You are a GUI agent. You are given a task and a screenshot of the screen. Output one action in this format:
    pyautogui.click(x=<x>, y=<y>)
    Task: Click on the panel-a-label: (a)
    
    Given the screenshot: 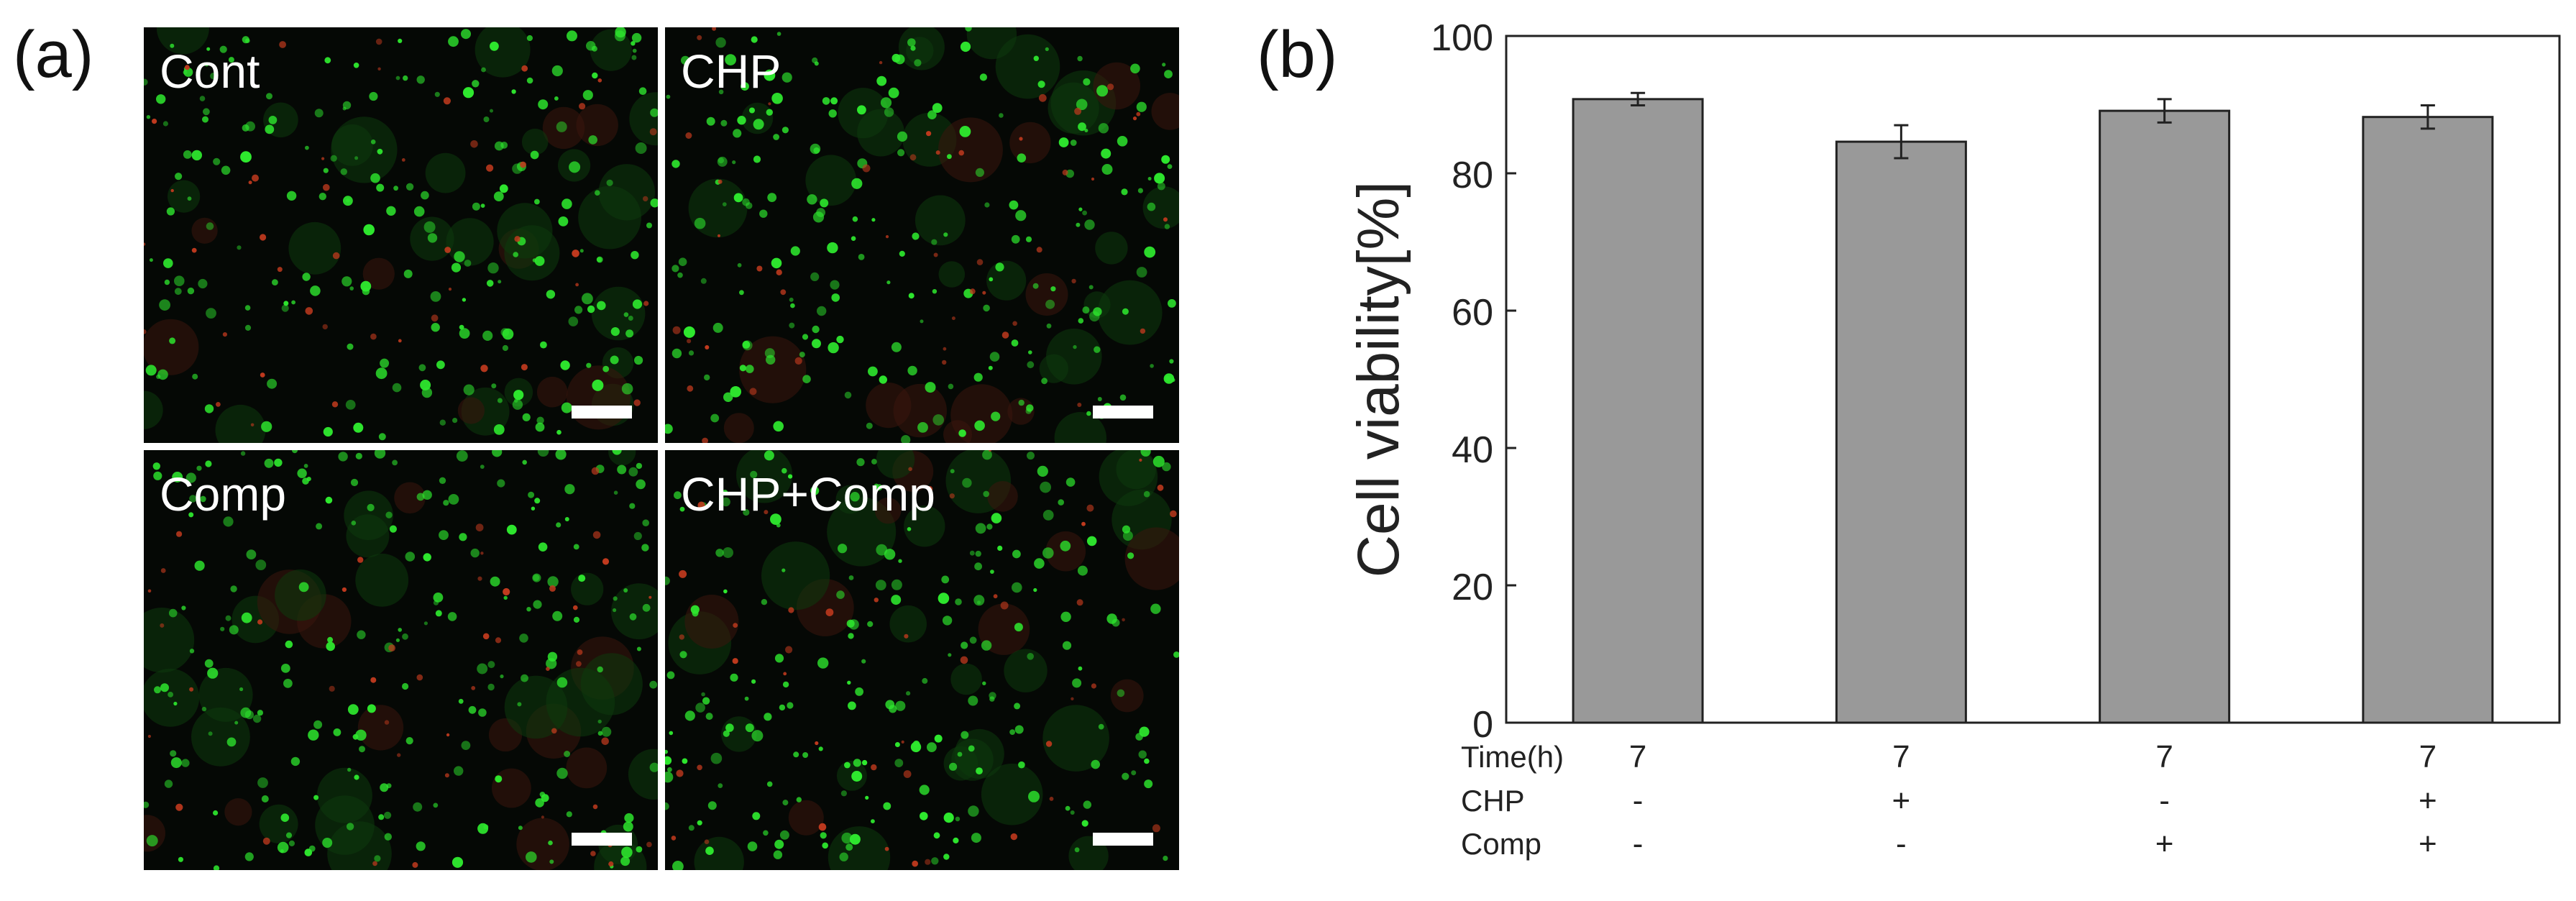 What is the action you would take?
    pyautogui.click(x=53, y=54)
    